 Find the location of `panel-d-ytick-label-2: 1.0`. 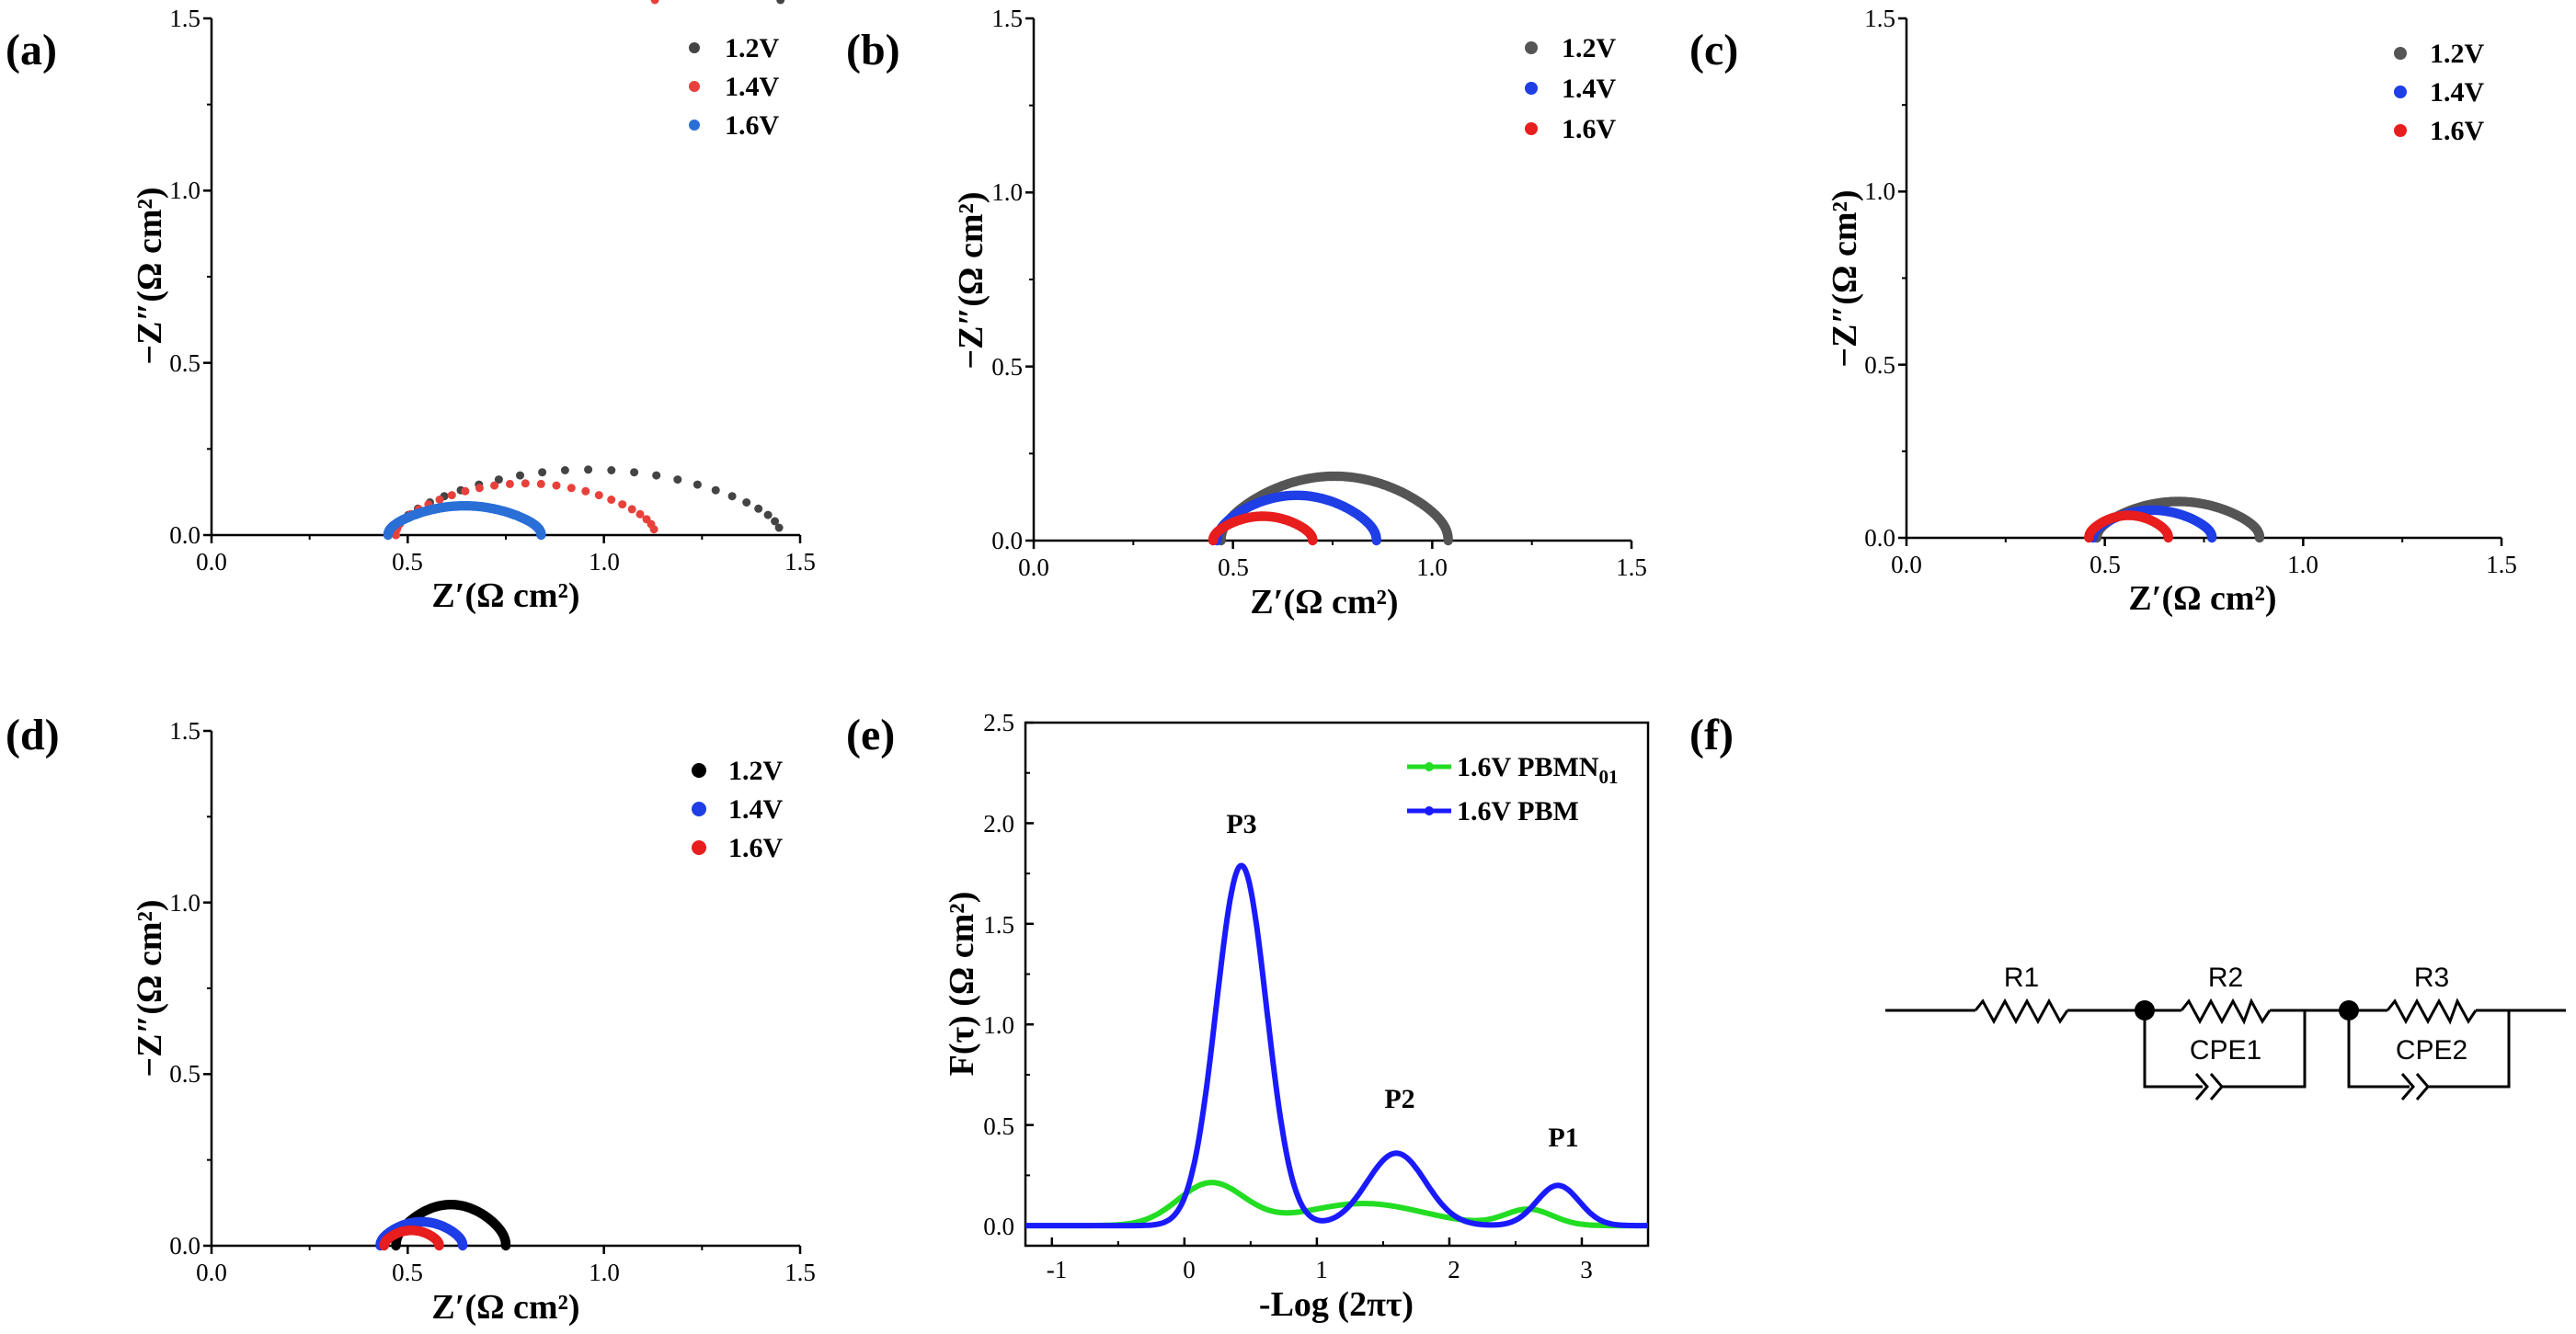

panel-d-ytick-label-2: 1.0 is located at coordinates (185, 903).